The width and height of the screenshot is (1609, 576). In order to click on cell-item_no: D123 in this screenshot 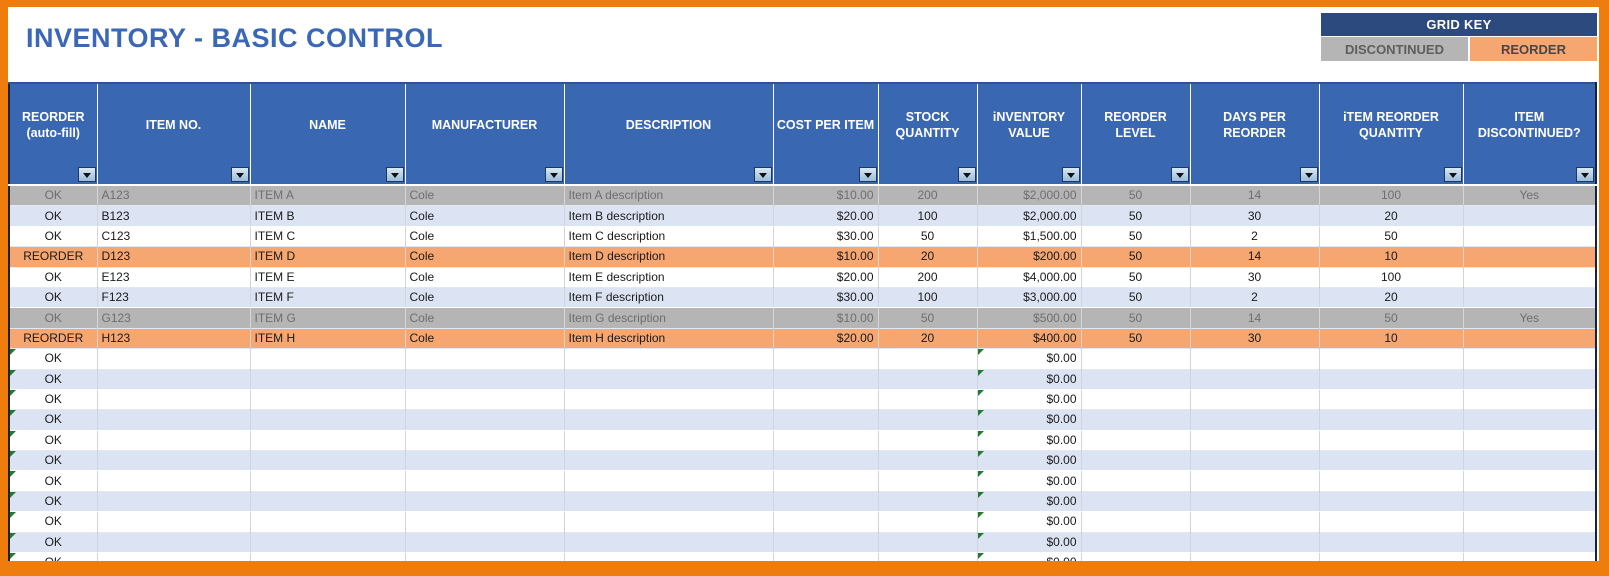, I will do `click(174, 257)`.